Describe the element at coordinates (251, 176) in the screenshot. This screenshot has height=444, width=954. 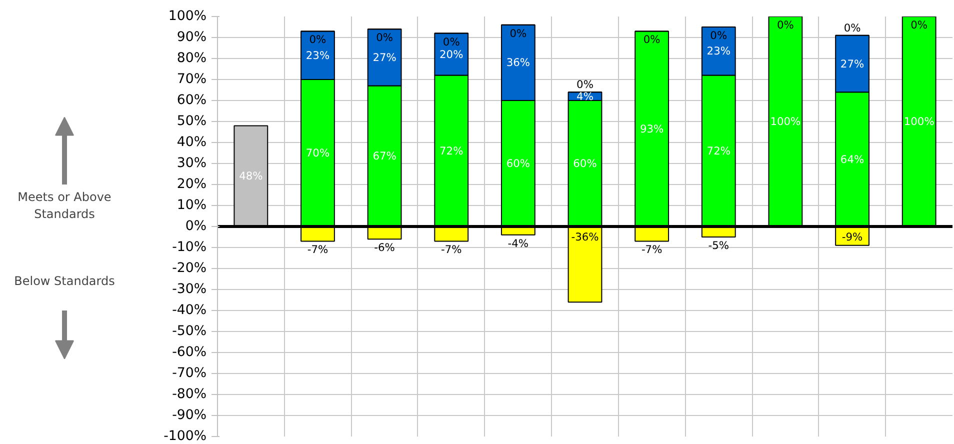
I see `data-label: 48%` at that location.